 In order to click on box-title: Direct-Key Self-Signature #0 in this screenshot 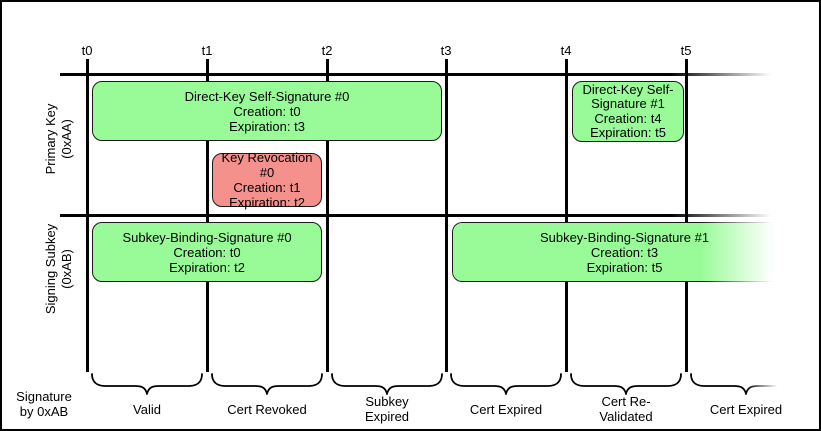, I will do `click(267, 96)`.